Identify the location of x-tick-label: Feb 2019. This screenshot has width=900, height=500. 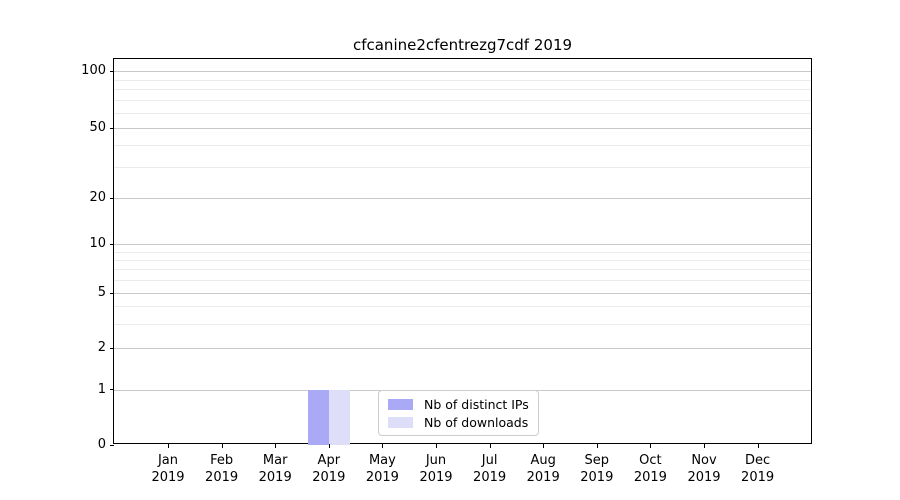
(222, 469).